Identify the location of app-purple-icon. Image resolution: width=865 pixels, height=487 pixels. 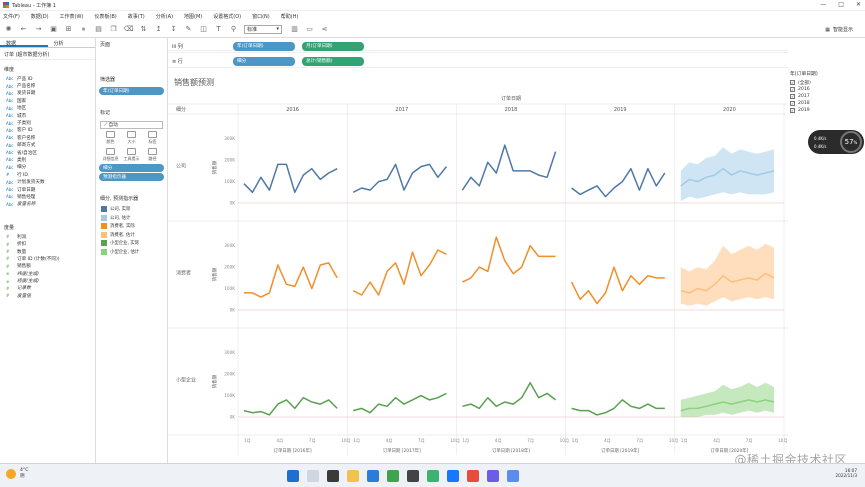
(493, 476).